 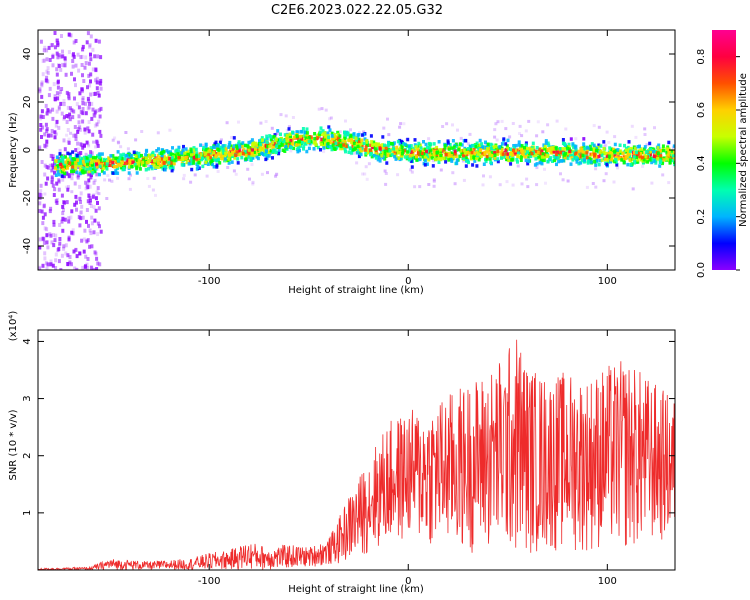 I want to click on x-tick-label: 100, so click(x=607, y=581).